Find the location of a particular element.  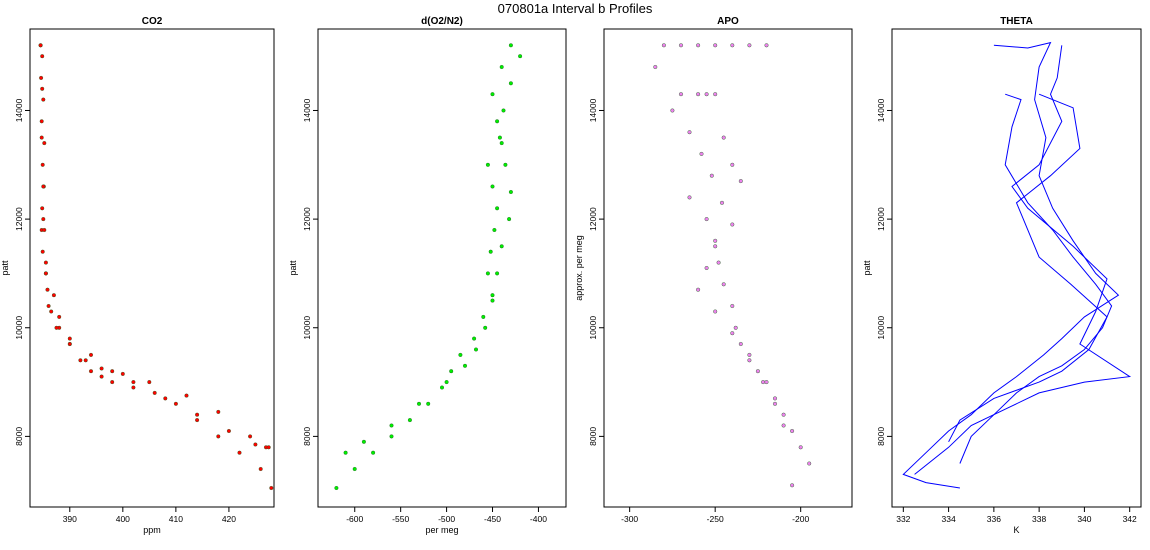

x-axis-label: ppm is located at coordinates (152, 530).